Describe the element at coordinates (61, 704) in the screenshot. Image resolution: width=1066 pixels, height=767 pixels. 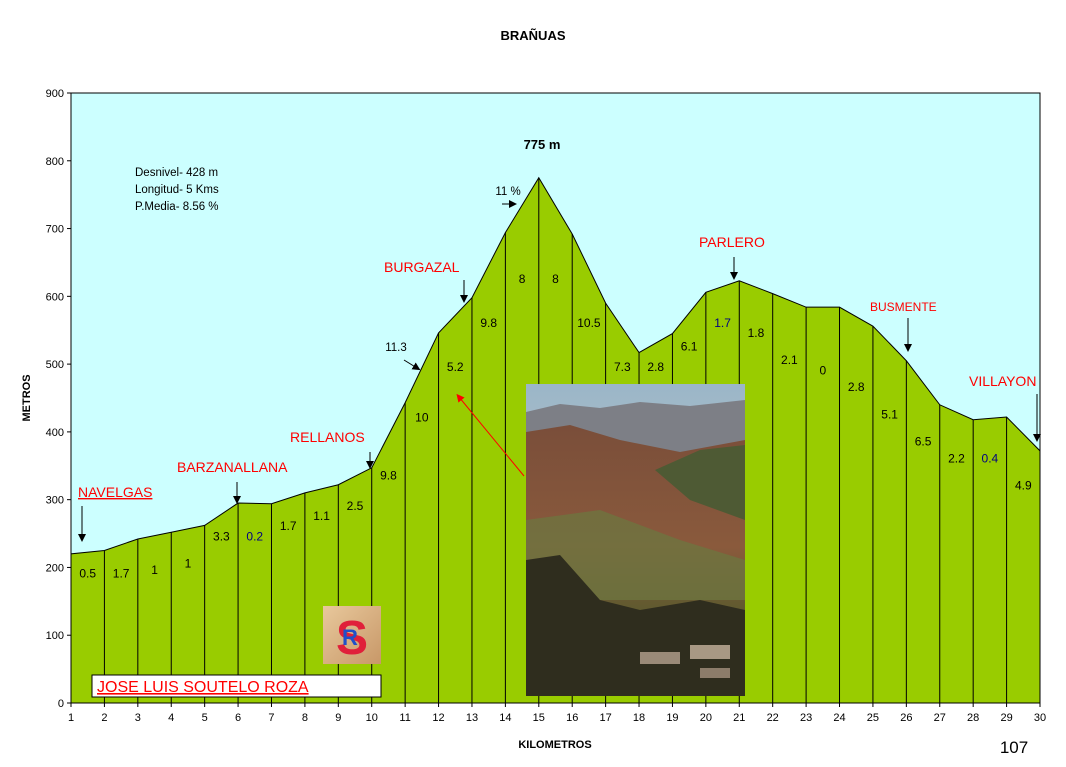
I see `y-tick-label: 0` at that location.